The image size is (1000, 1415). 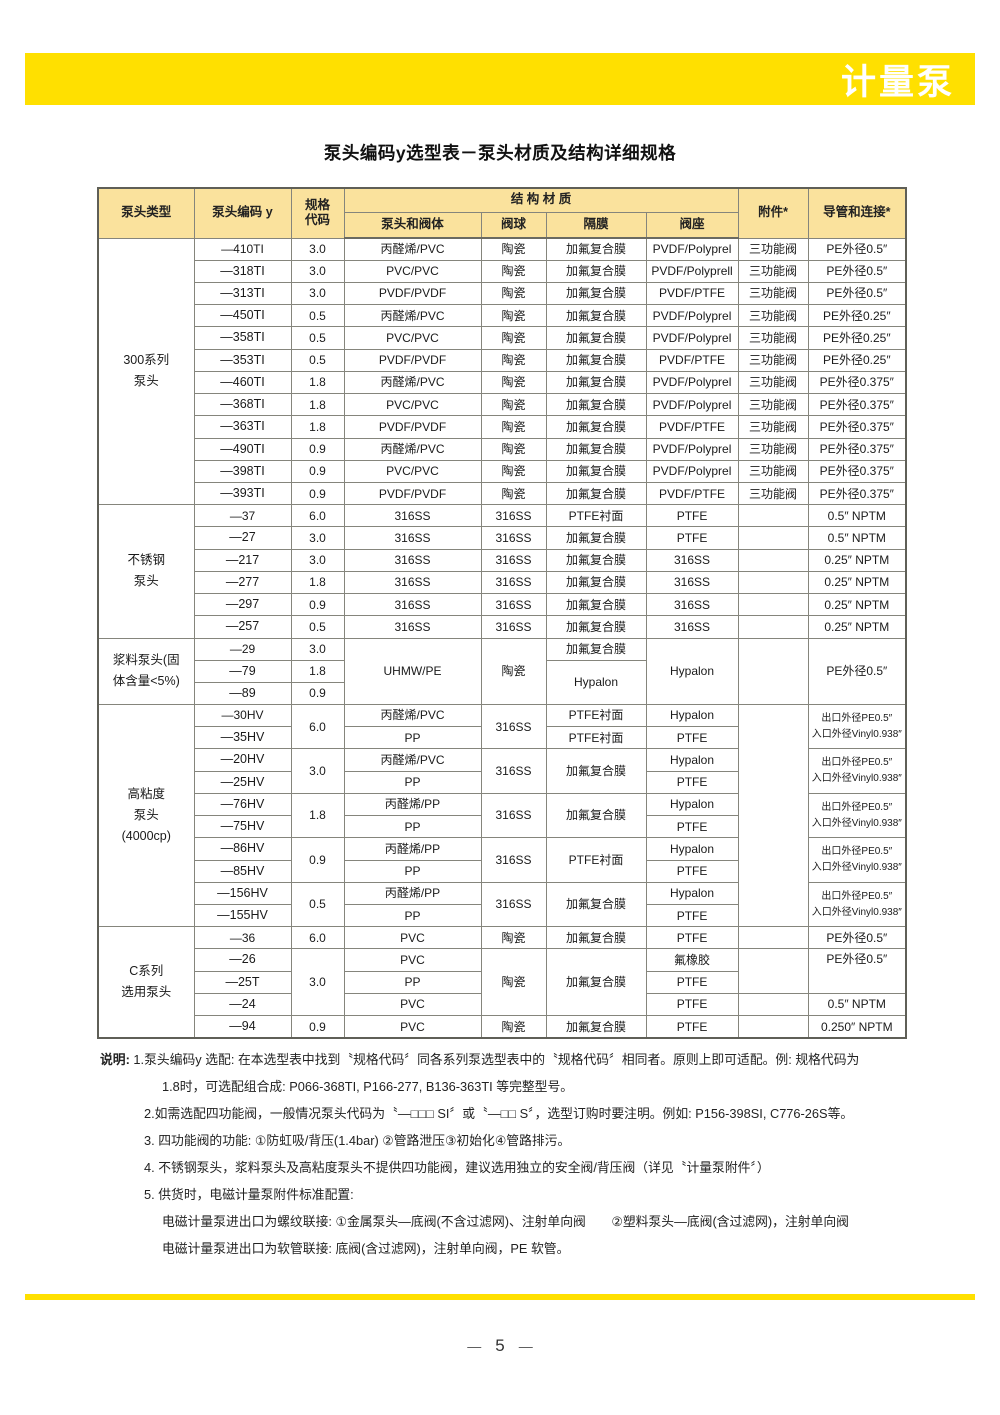 I want to click on table-cell: —450TI, so click(x=242, y=315).